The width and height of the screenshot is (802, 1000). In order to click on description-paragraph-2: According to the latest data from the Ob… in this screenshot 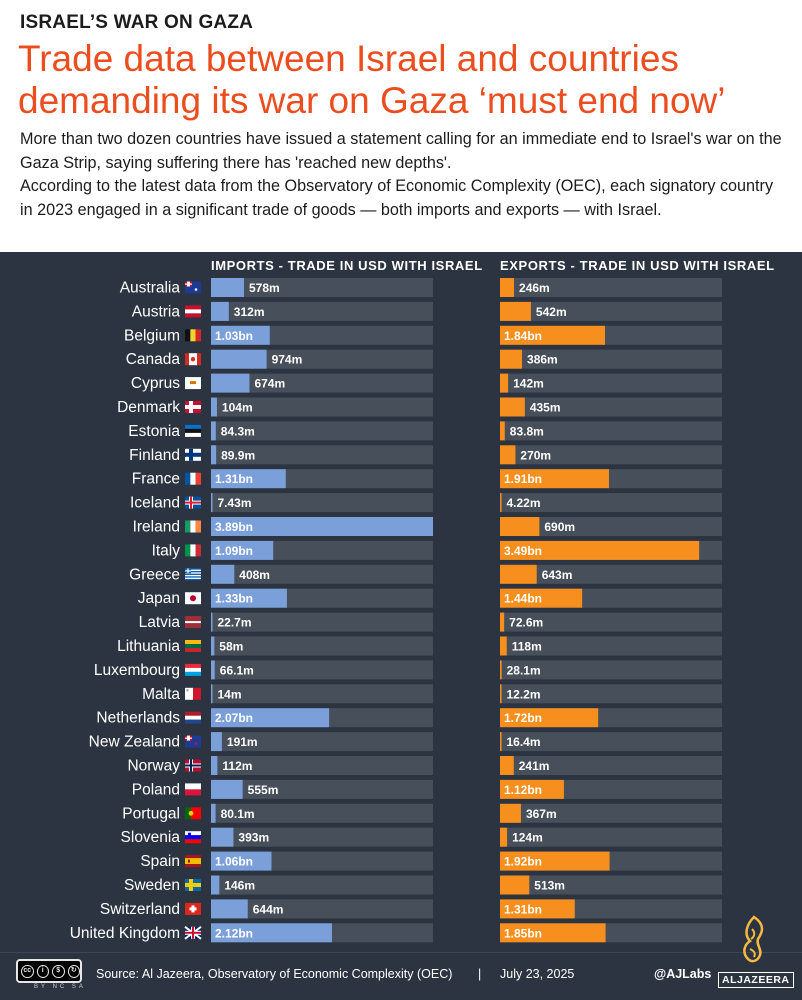, I will do `click(397, 198)`.